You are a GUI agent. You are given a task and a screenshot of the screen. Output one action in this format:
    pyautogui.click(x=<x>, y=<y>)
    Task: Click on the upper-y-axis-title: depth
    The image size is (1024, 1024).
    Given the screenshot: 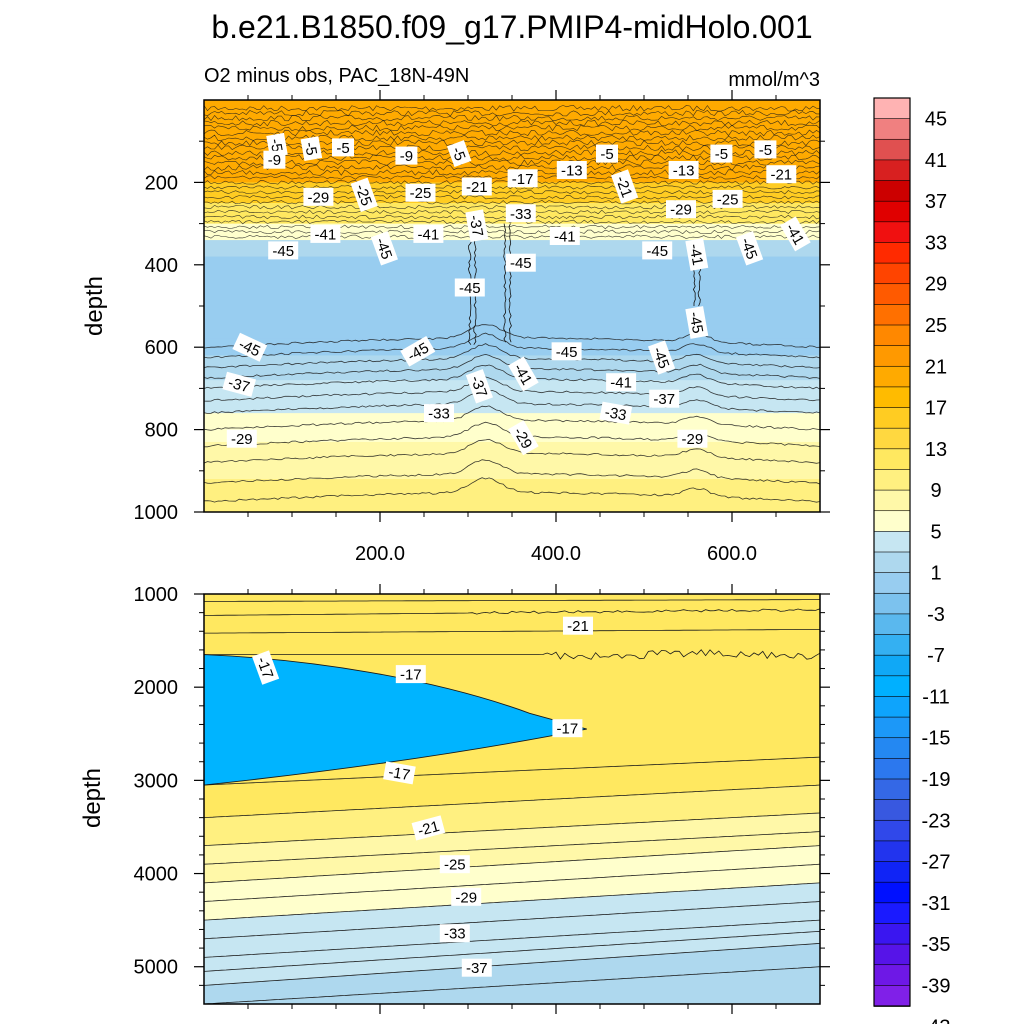 What is the action you would take?
    pyautogui.click(x=94, y=306)
    